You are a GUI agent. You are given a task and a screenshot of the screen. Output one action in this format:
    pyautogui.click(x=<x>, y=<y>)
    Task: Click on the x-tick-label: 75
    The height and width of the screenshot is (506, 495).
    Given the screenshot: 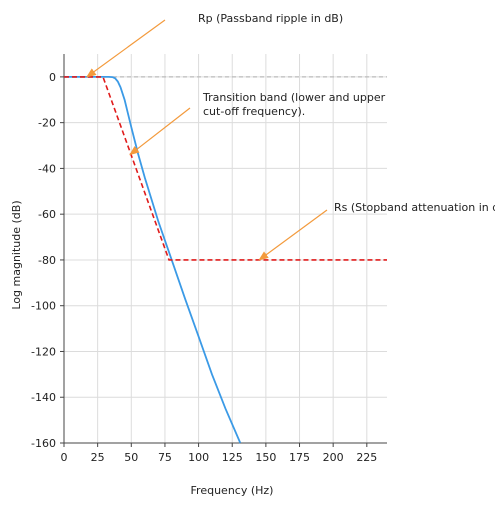 What is the action you would take?
    pyautogui.click(x=165, y=457)
    